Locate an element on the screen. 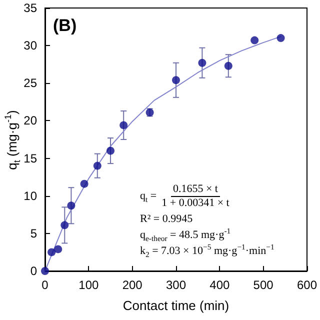 The image size is (320, 320). y-tick-label: 30 is located at coordinates (31, 45).